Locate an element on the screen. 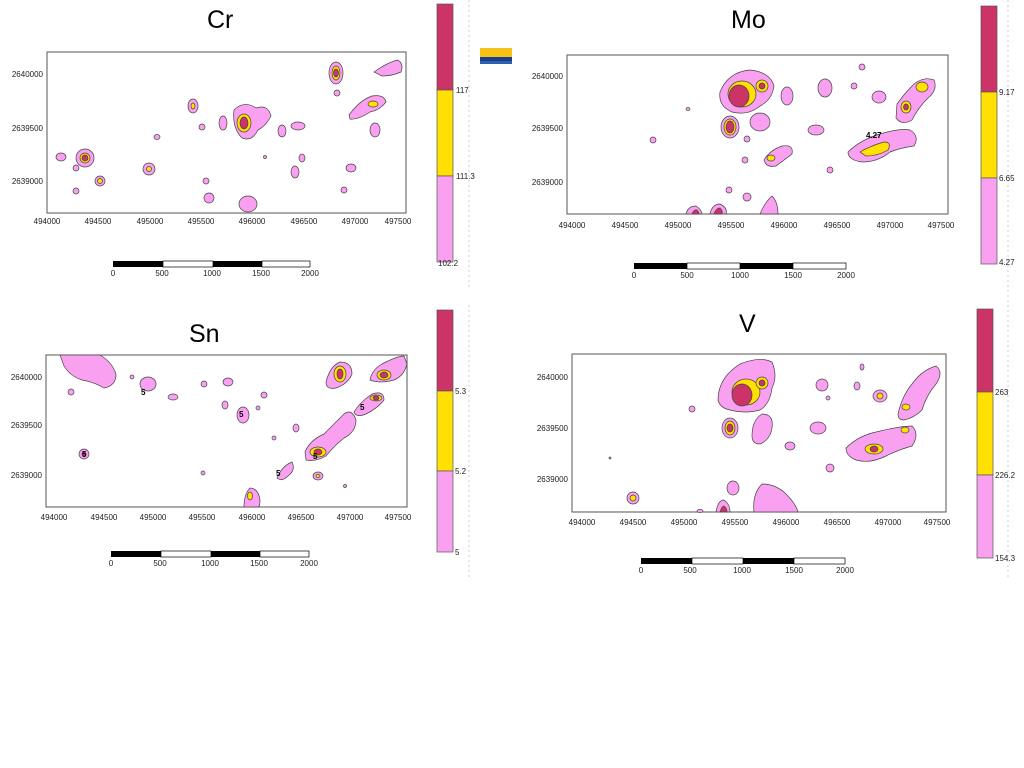  contour-labels: 5 5 5 5 5 5 is located at coordinates (223, 433).